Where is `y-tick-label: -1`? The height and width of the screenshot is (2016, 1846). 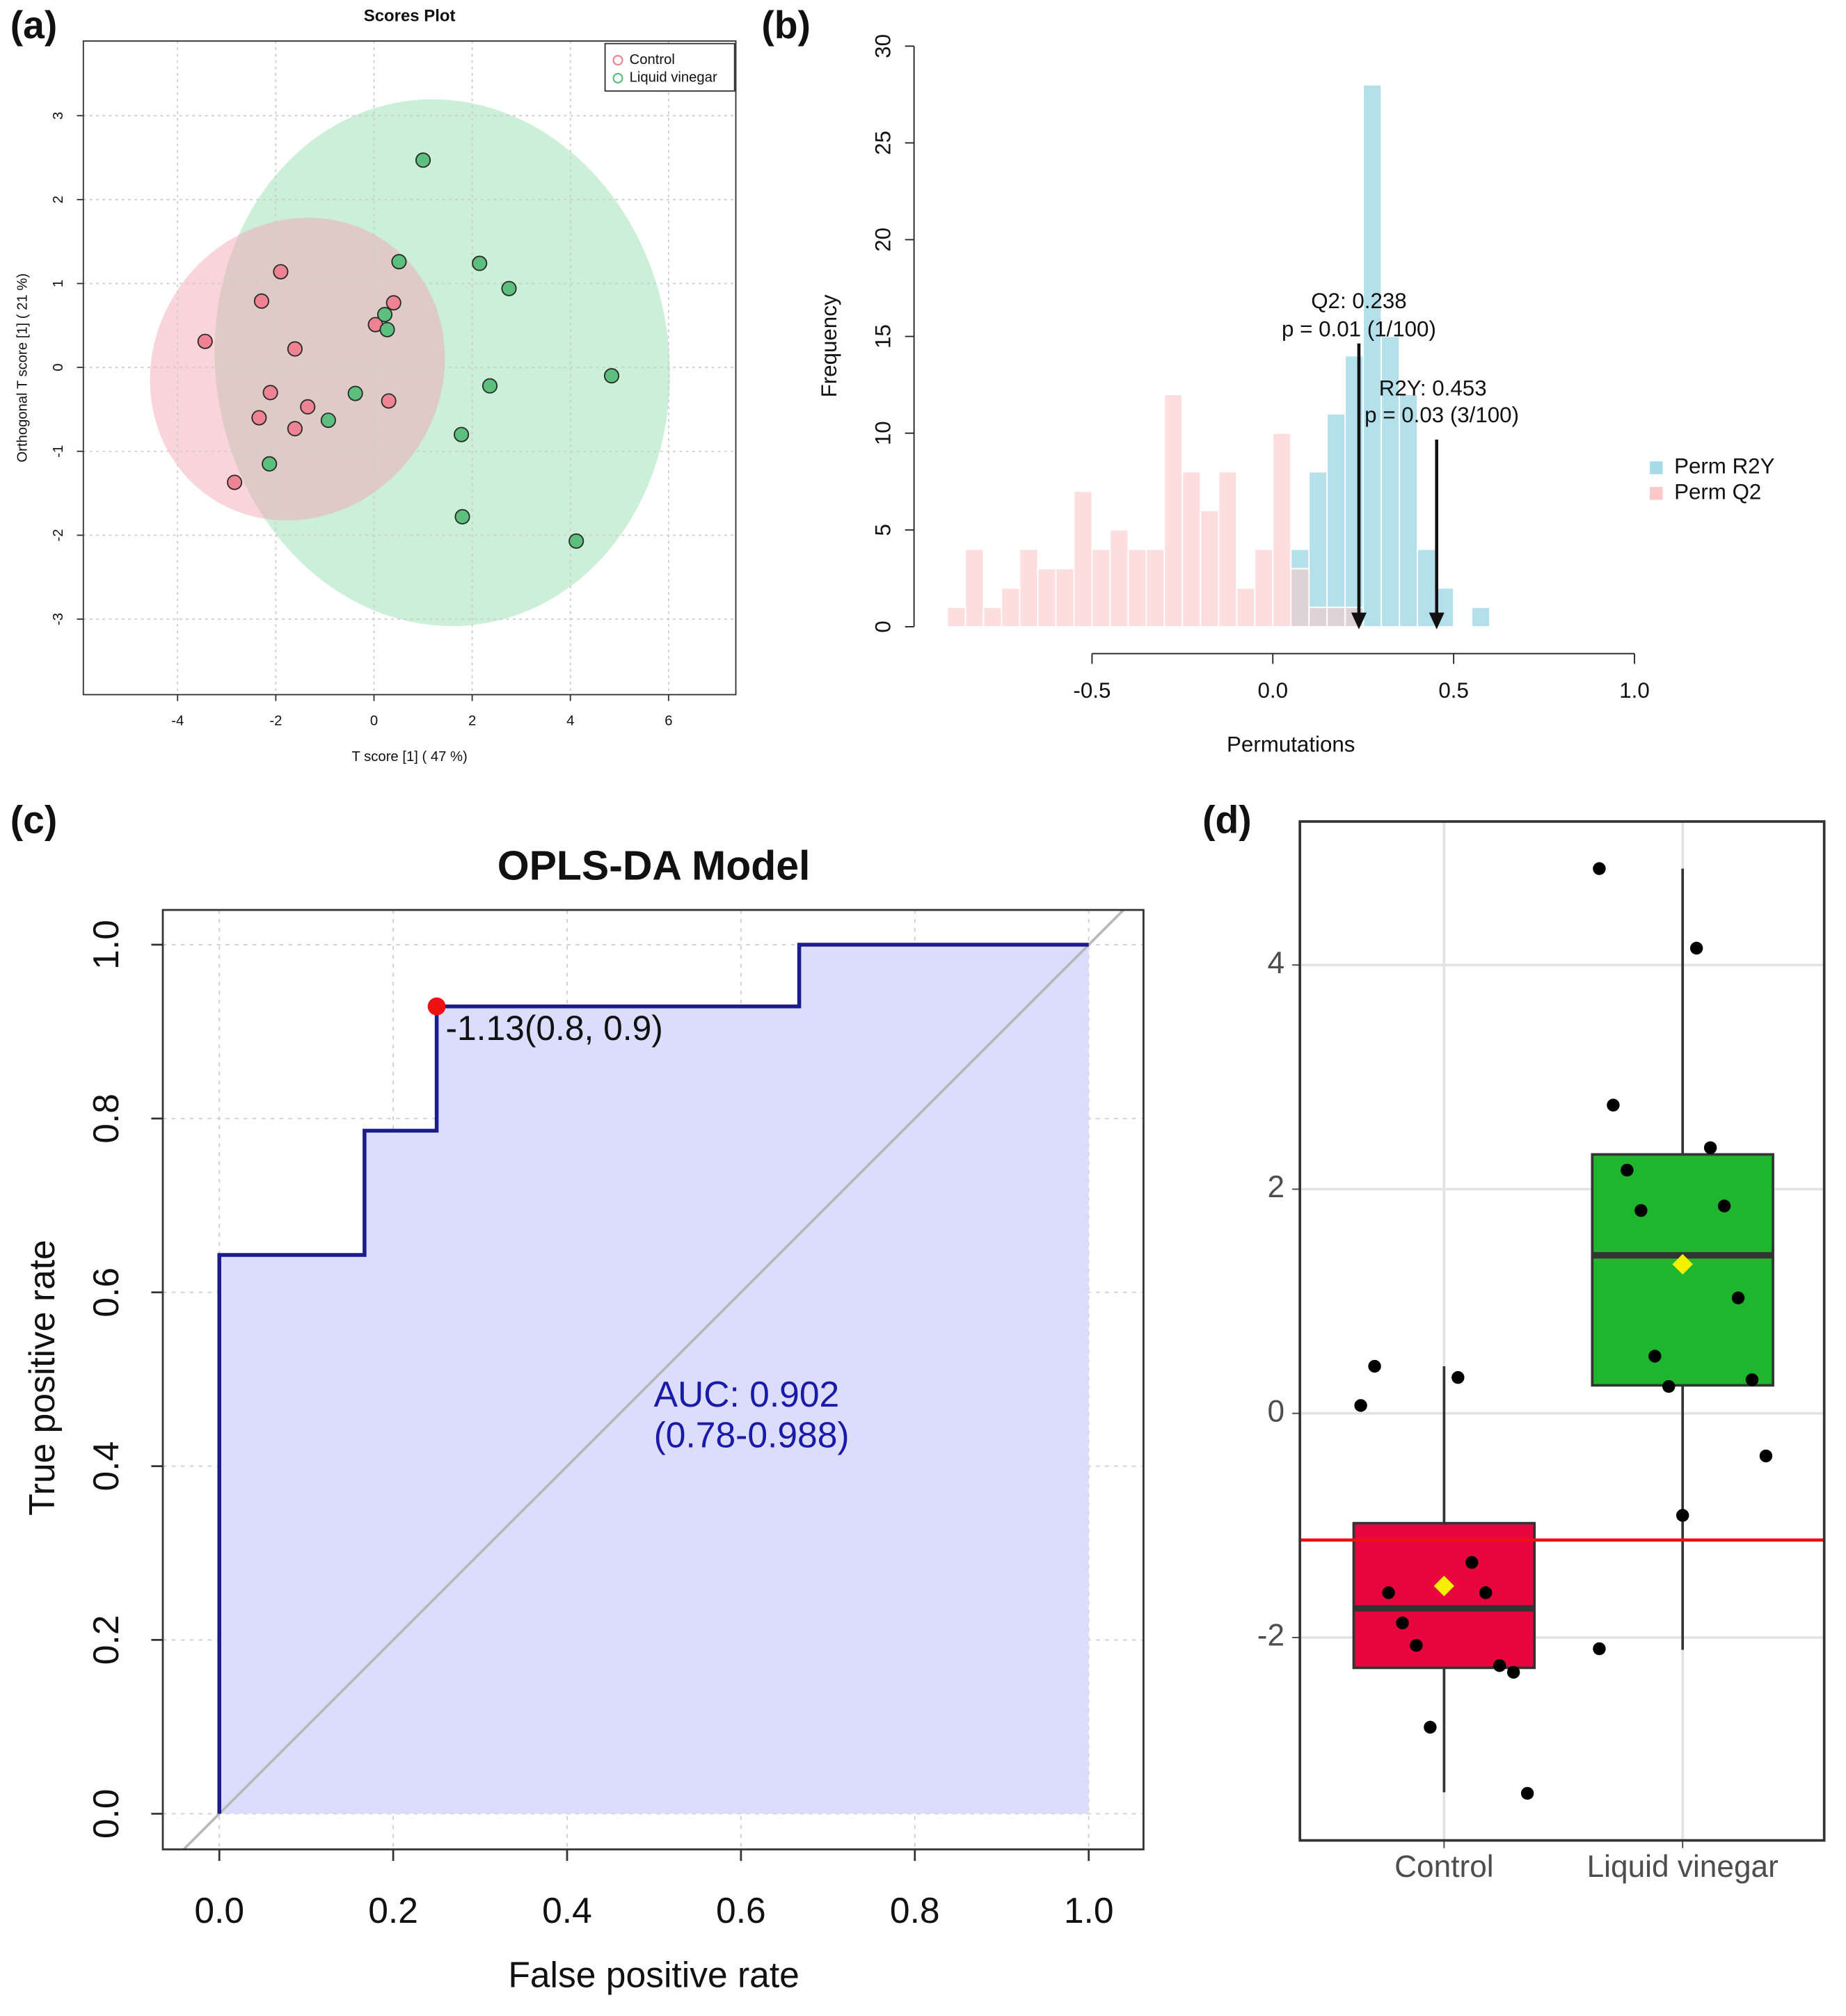
y-tick-label: -1 is located at coordinates (59, 451).